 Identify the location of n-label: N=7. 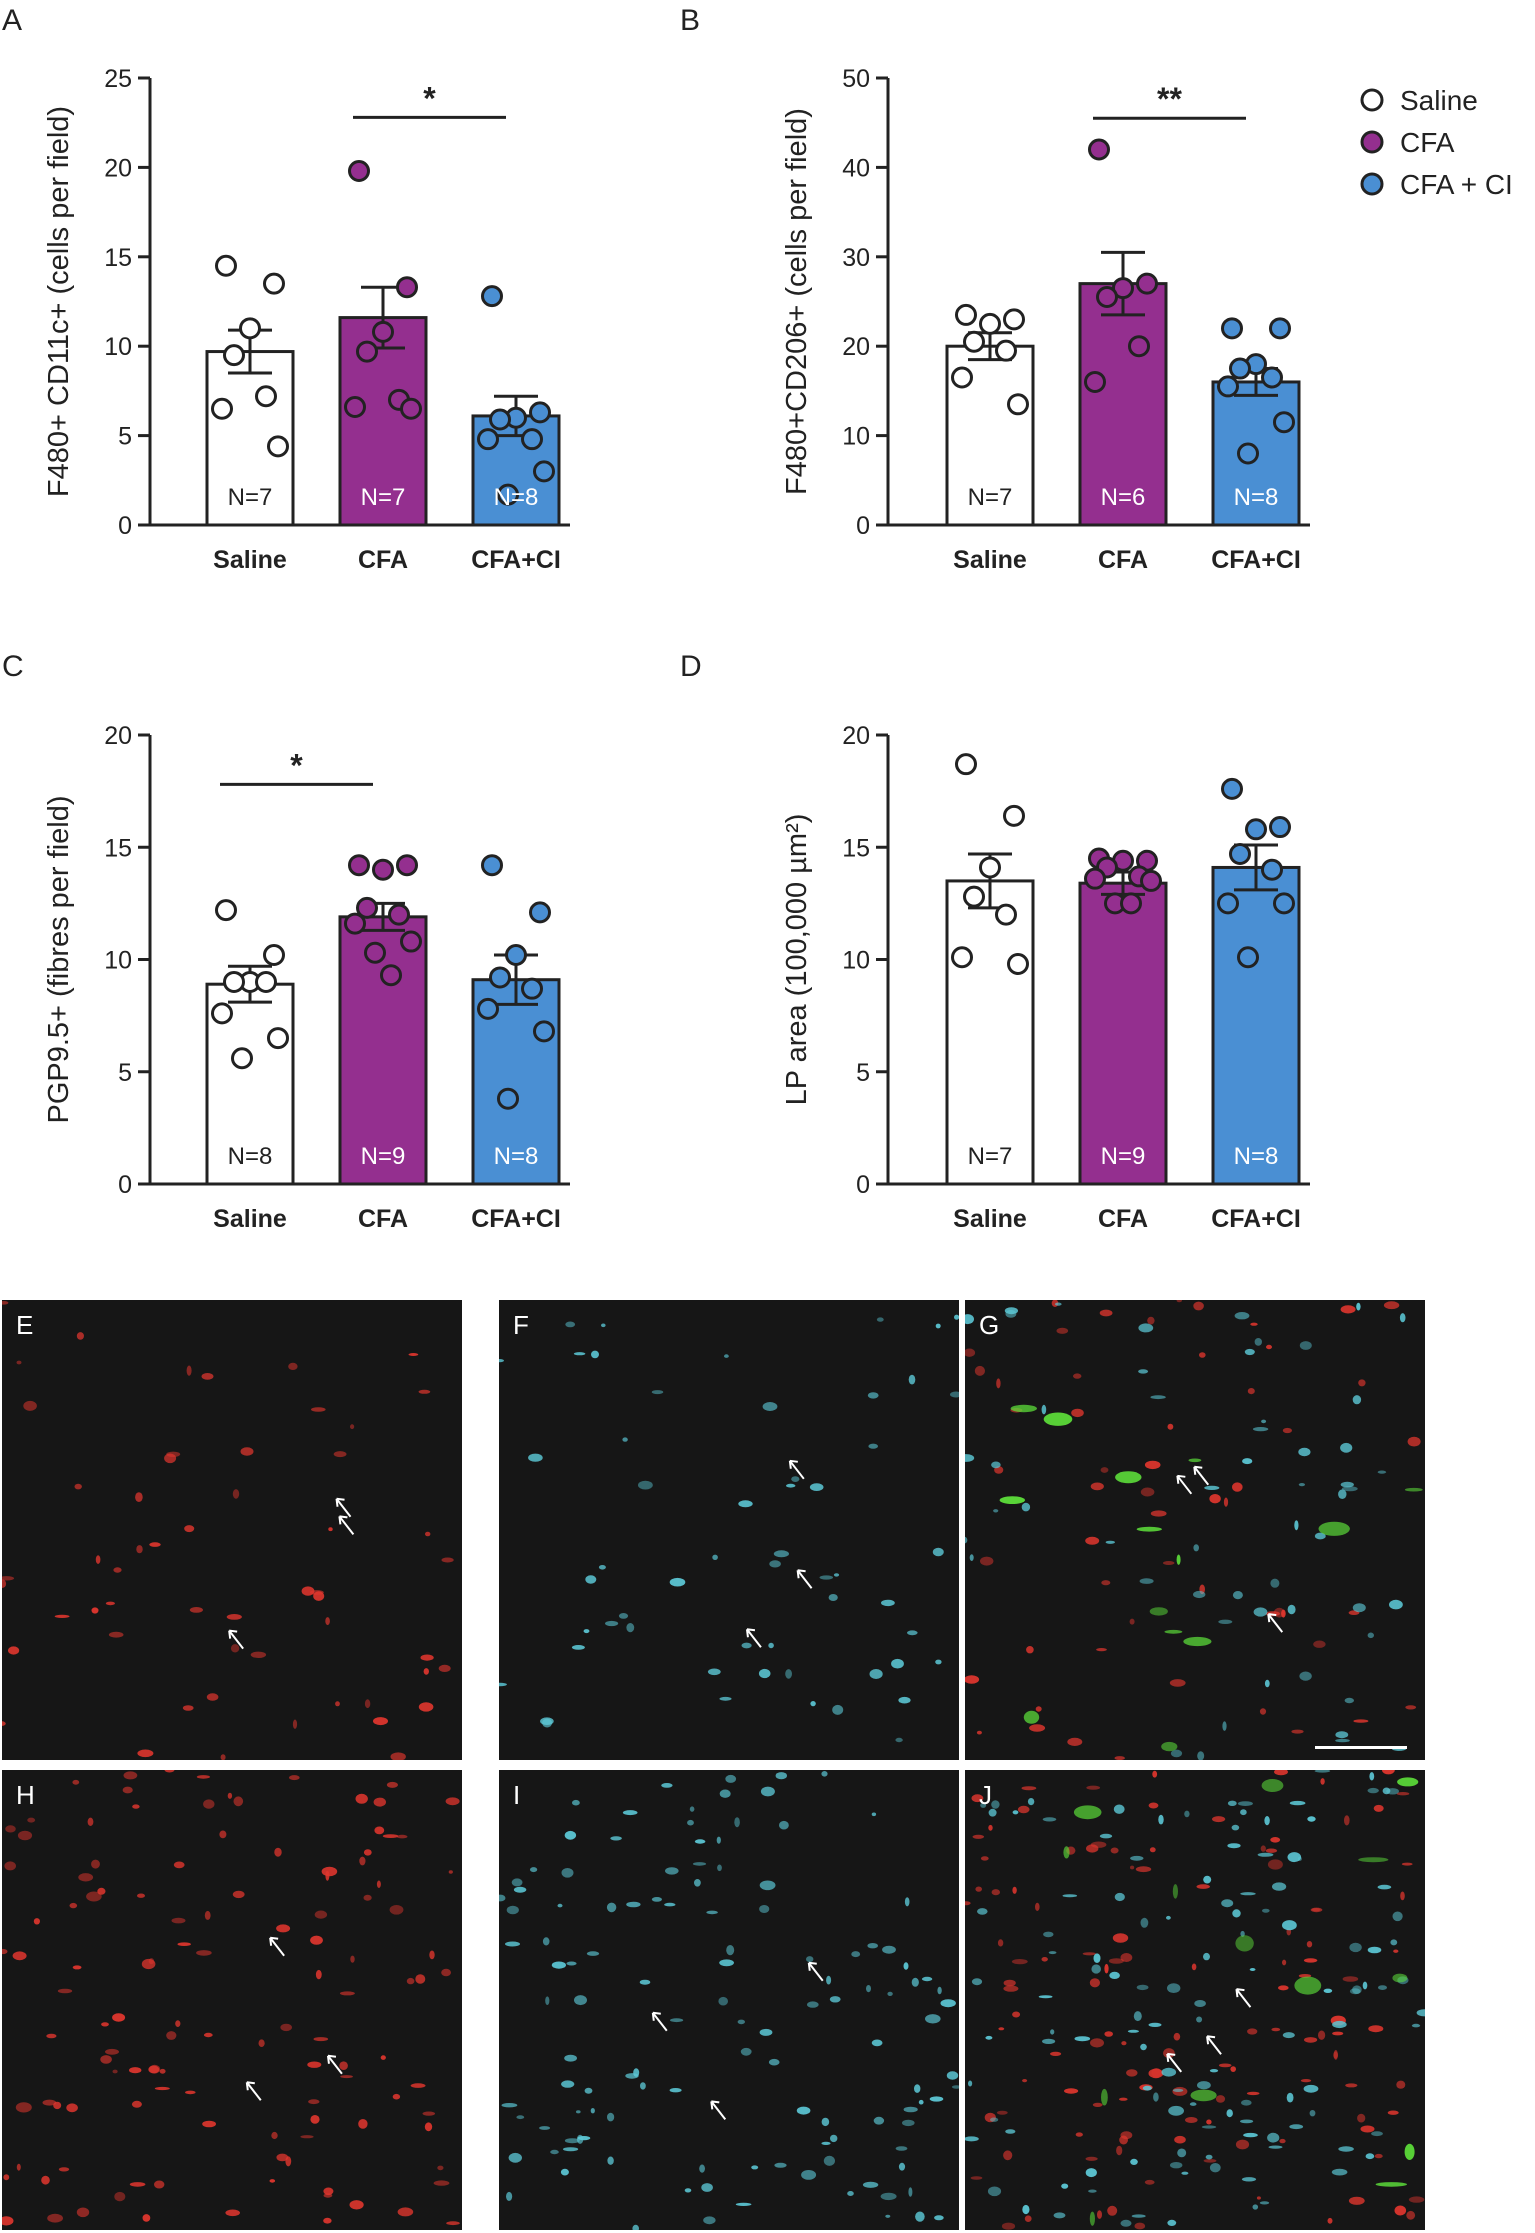
(990, 1156).